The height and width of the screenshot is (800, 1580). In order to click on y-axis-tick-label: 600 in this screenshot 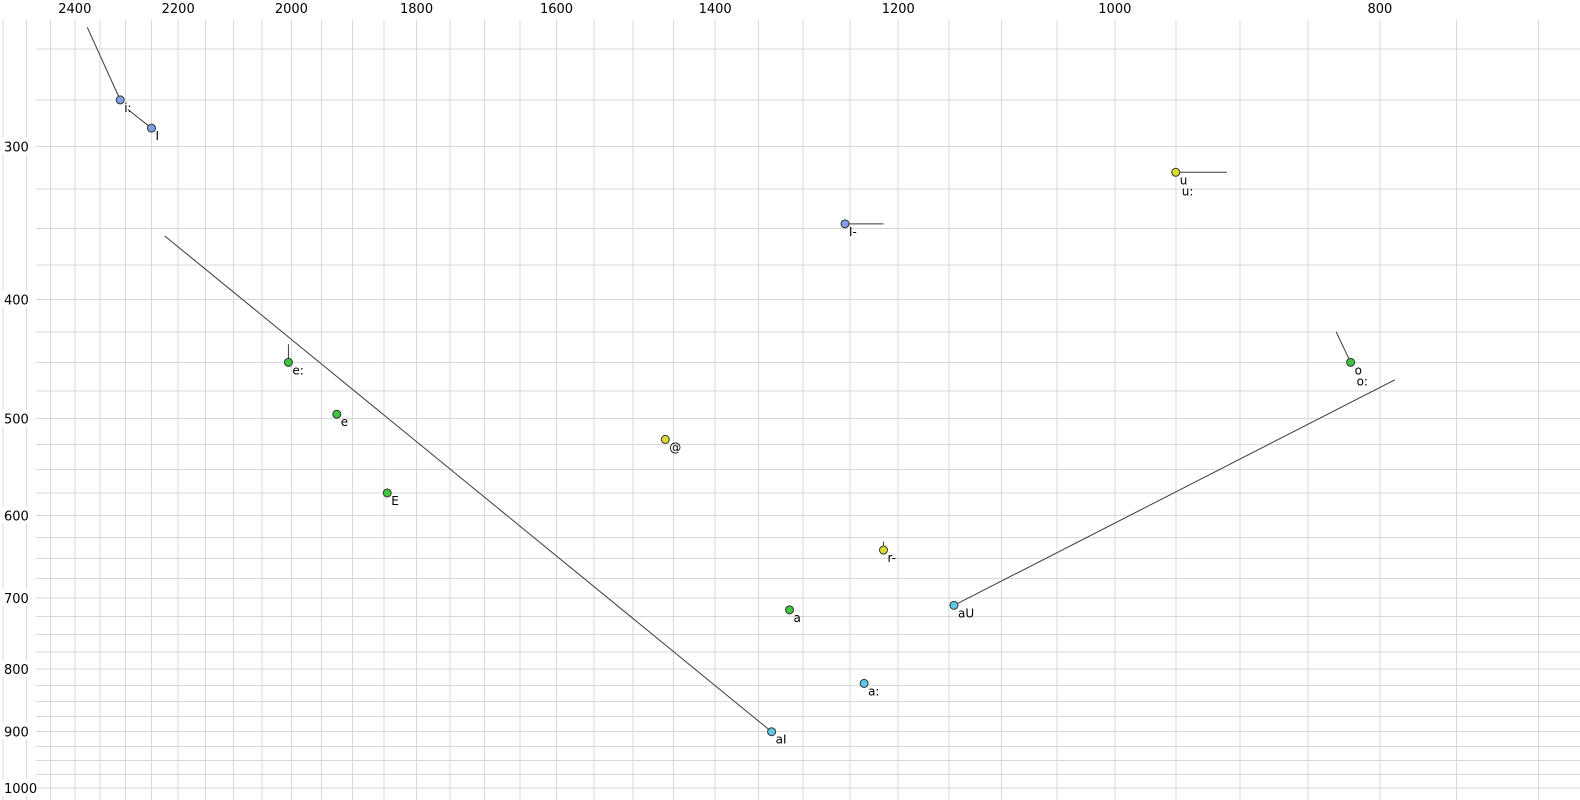, I will do `click(16, 517)`.